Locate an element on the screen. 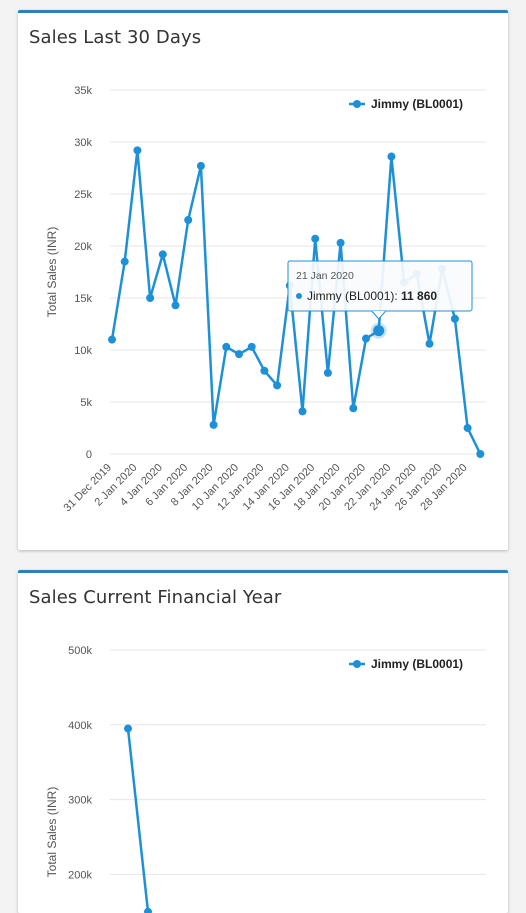 The image size is (526, 913). series-line is located at coordinates (138, 820).